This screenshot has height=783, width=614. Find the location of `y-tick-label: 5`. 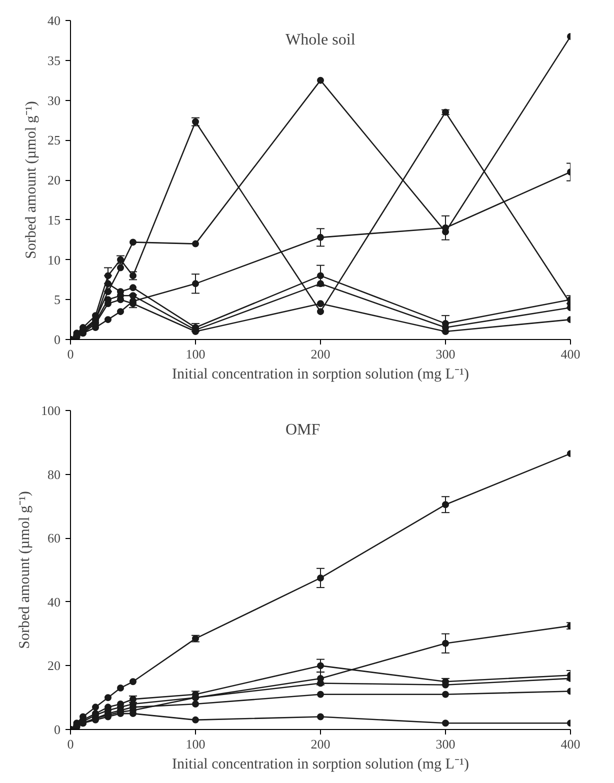

y-tick-label: 5 is located at coordinates (57, 300).